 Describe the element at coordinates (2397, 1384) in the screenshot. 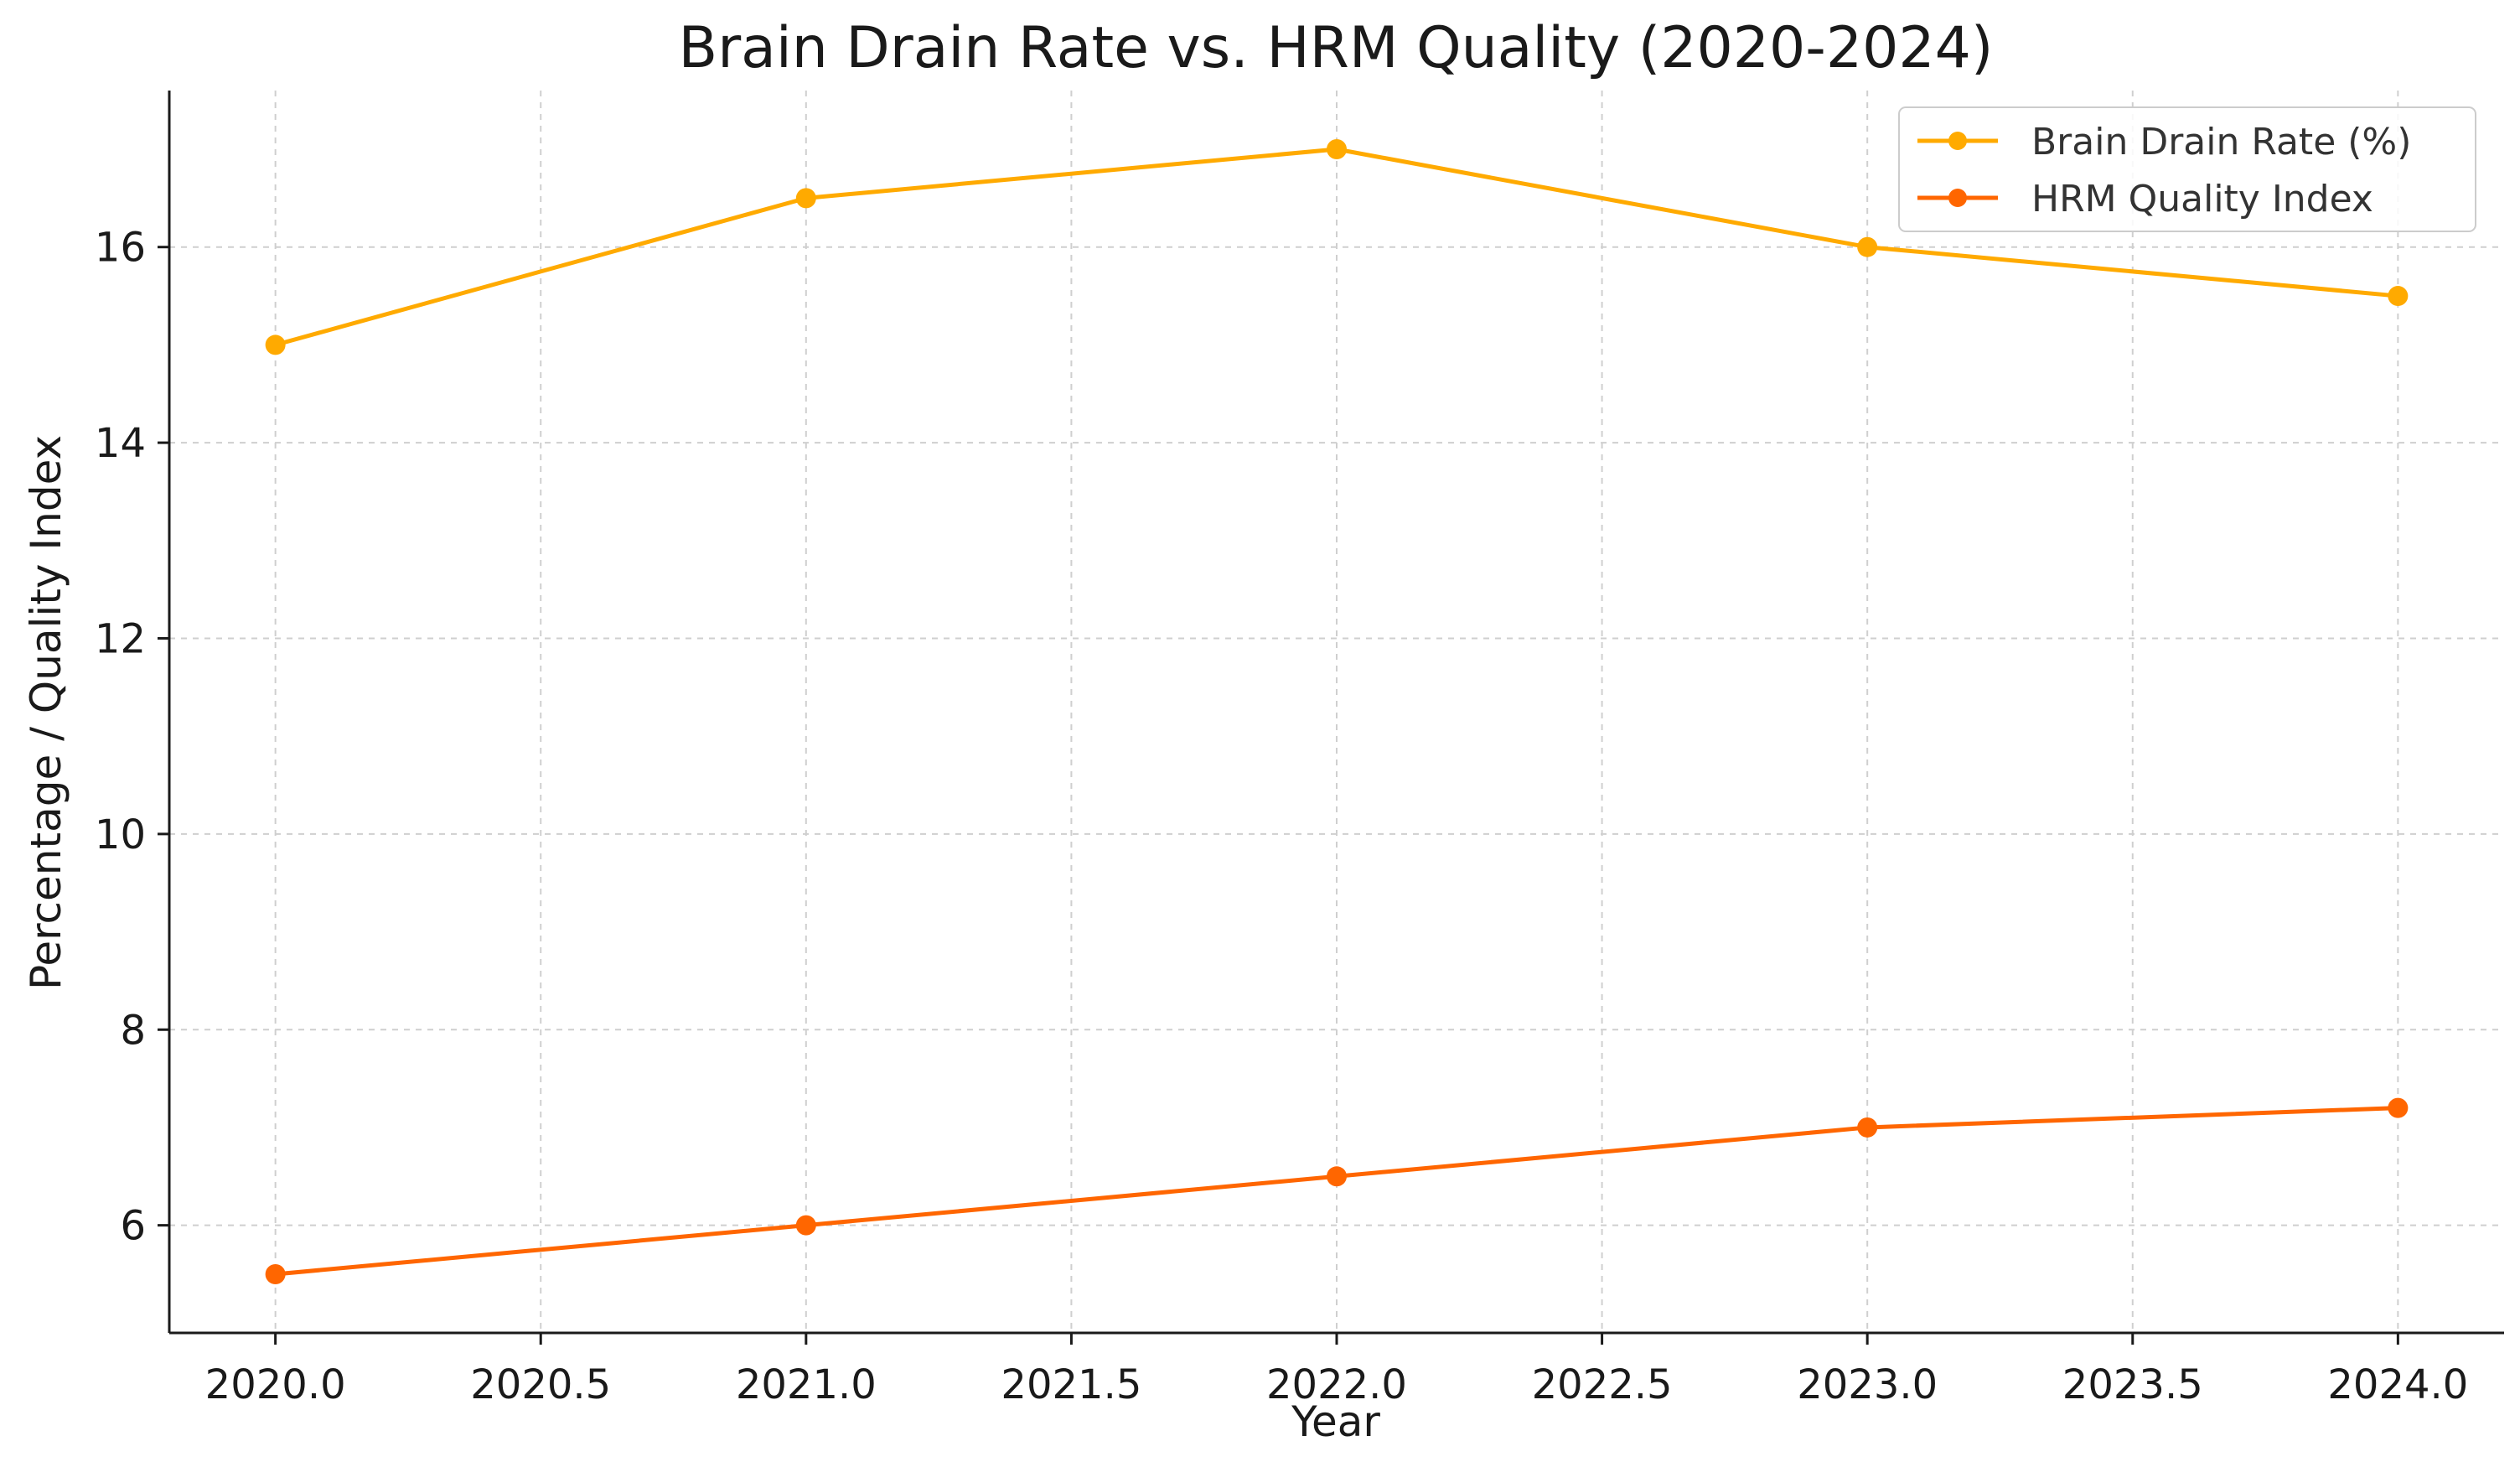

I see `x-tick-label: 2024.0` at that location.